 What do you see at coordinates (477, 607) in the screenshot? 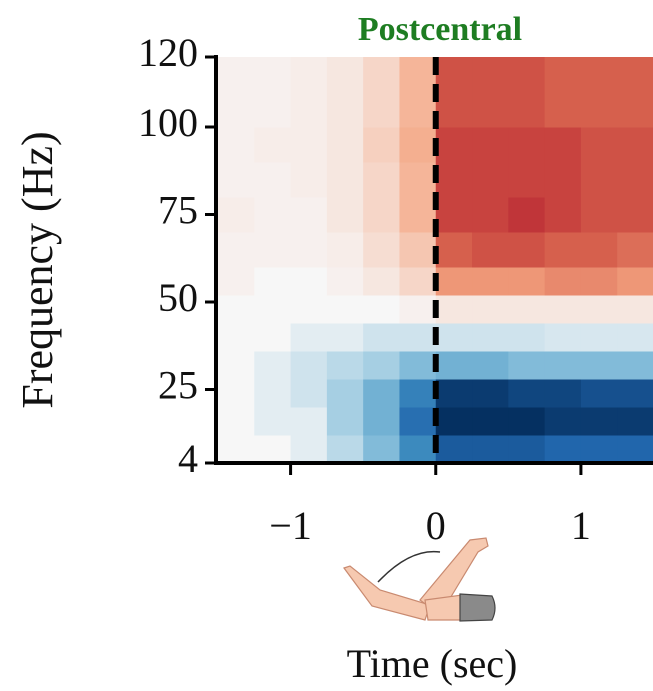
I see `sleeve` at bounding box center [477, 607].